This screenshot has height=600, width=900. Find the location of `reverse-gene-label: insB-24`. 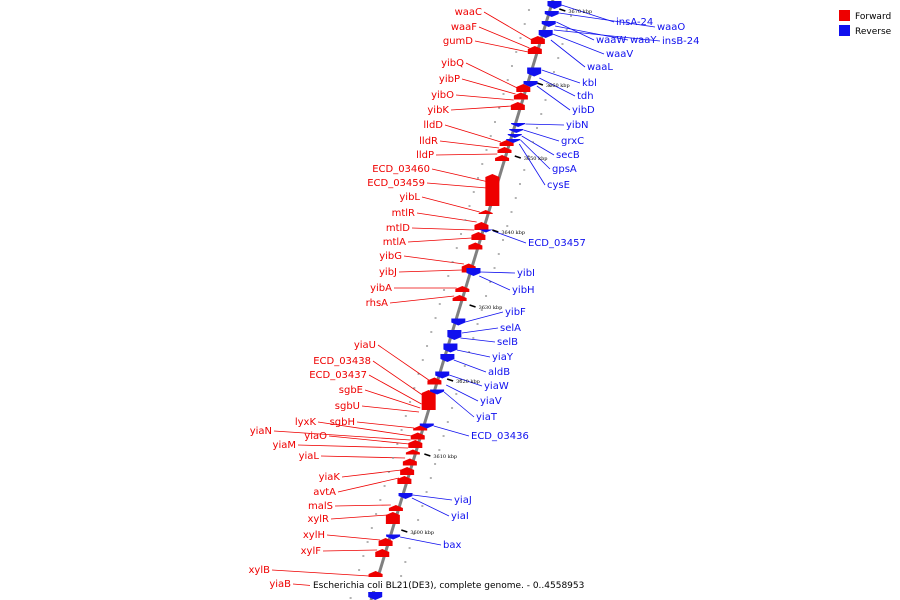

reverse-gene-label: insB-24 is located at coordinates (681, 41).